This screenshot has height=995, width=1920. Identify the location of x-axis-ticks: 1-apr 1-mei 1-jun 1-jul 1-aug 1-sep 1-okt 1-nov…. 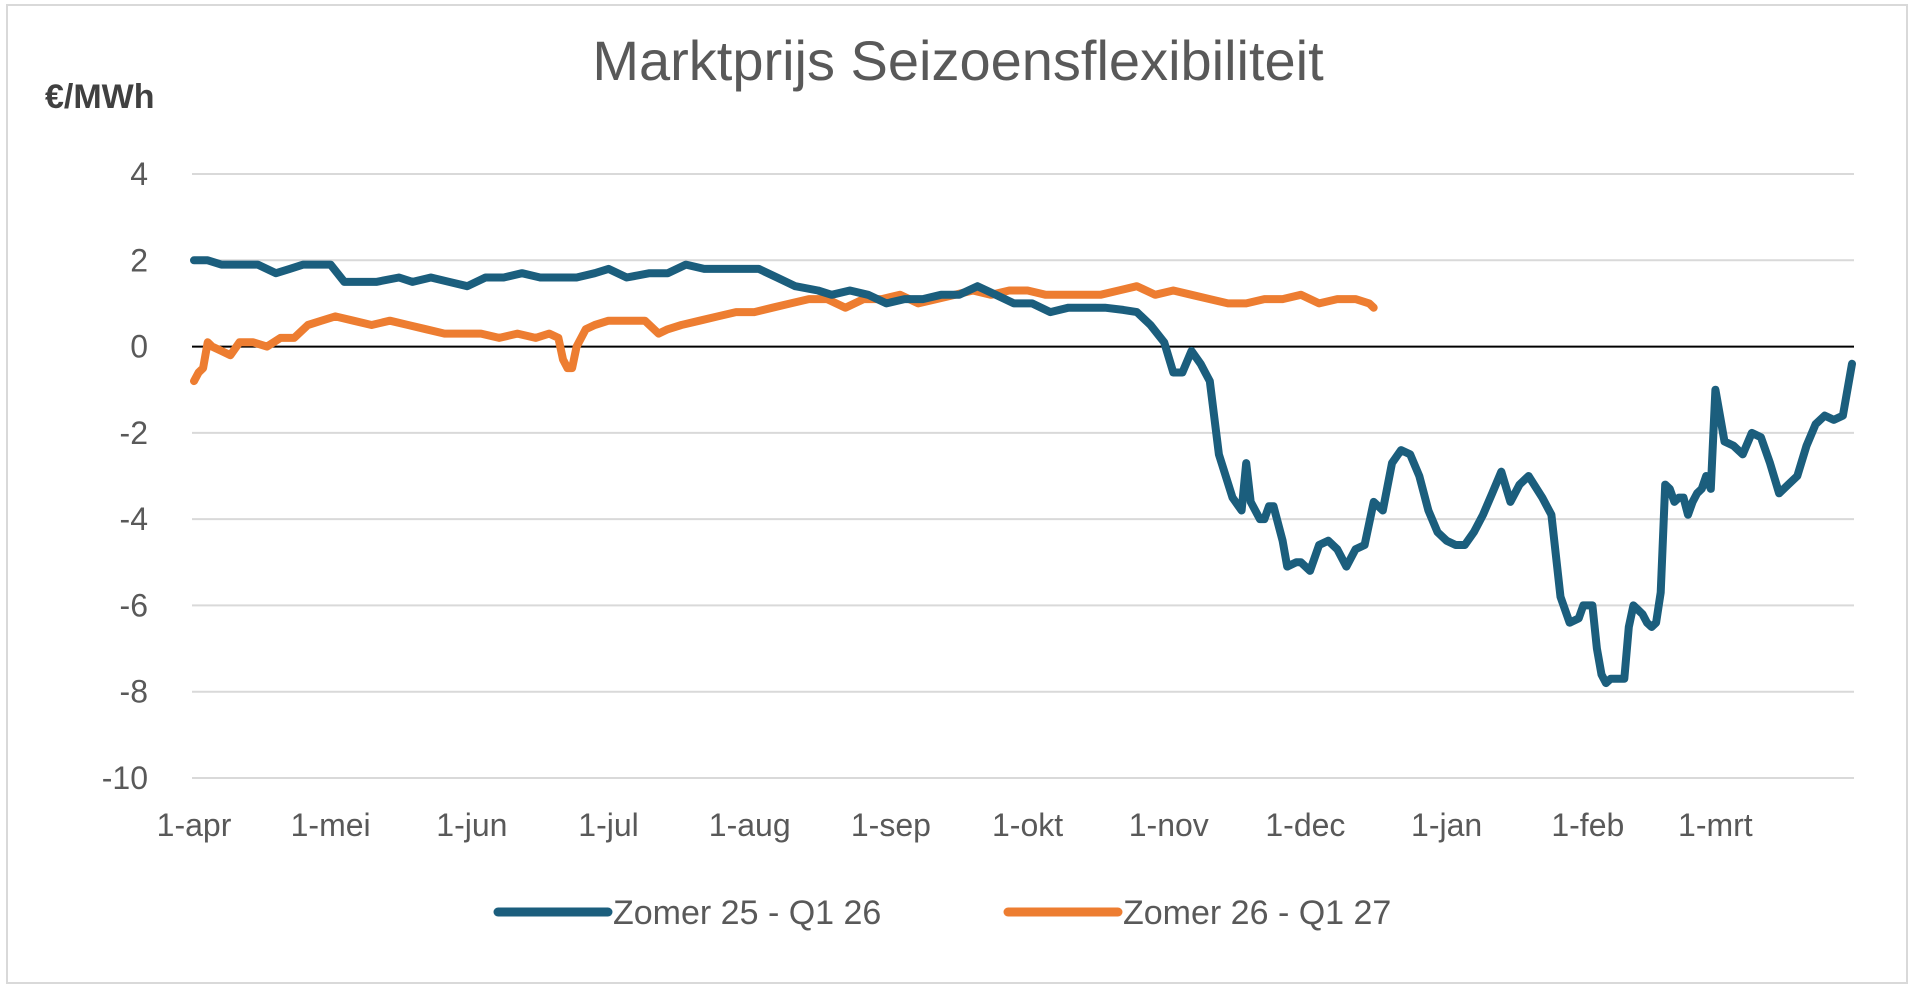
(955, 825).